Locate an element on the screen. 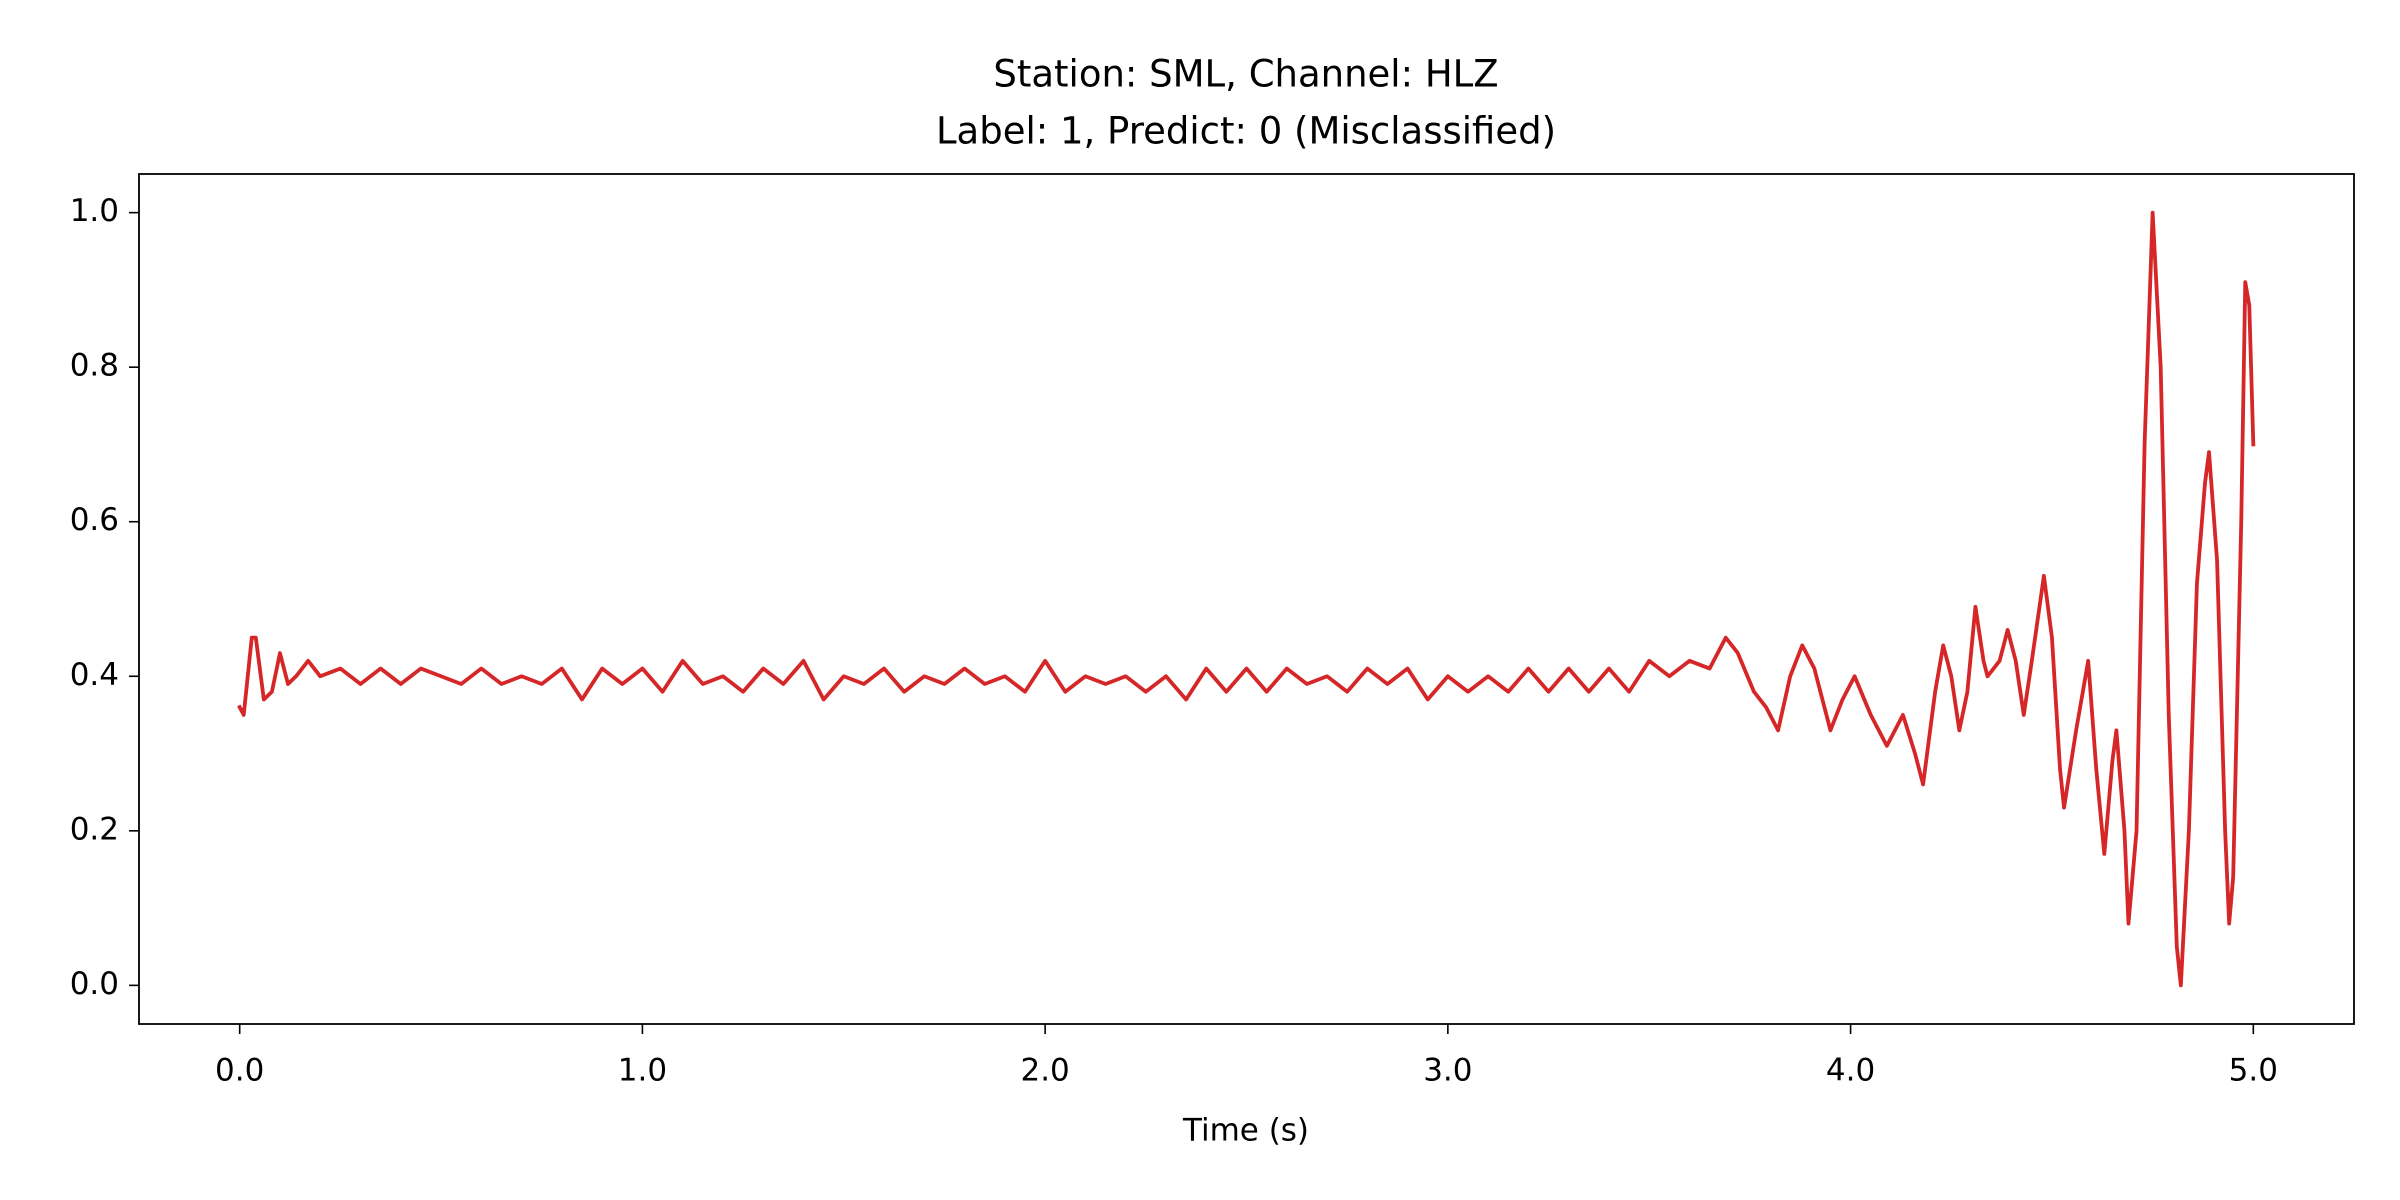 This screenshot has height=1200, width=2400. x-axis-label: Time (s) is located at coordinates (1245, 1131).